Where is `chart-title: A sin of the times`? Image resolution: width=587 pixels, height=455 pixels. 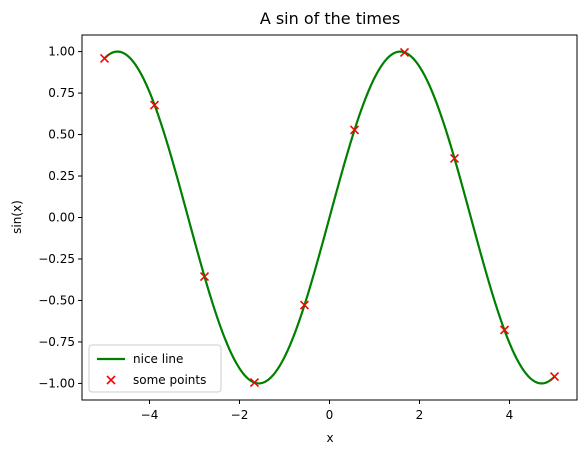 chart-title: A sin of the times is located at coordinates (330, 18).